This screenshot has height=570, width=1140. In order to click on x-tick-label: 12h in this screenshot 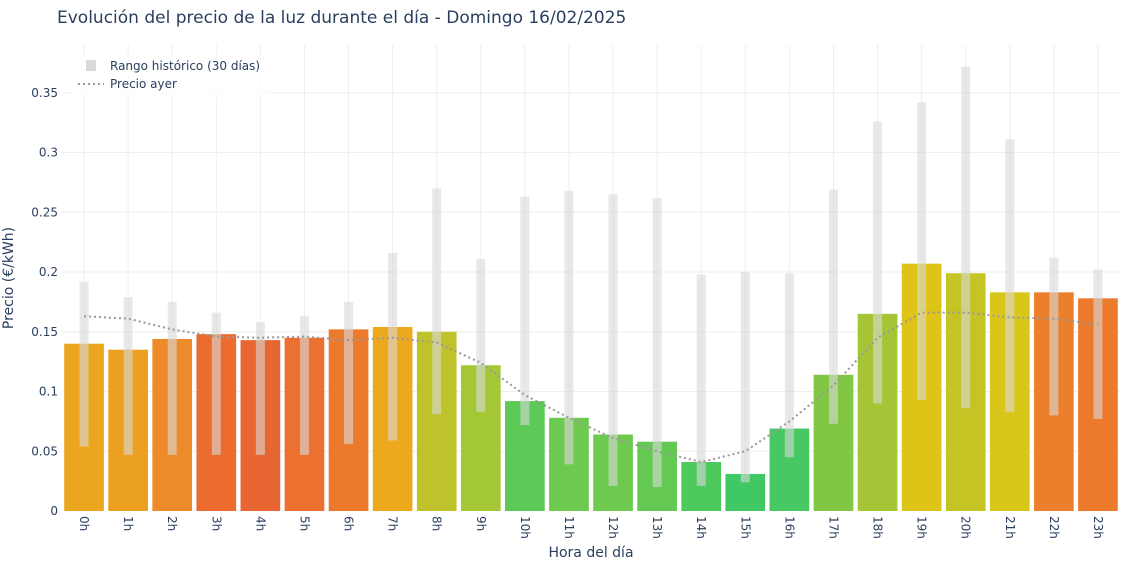, I will do `click(613, 527)`.